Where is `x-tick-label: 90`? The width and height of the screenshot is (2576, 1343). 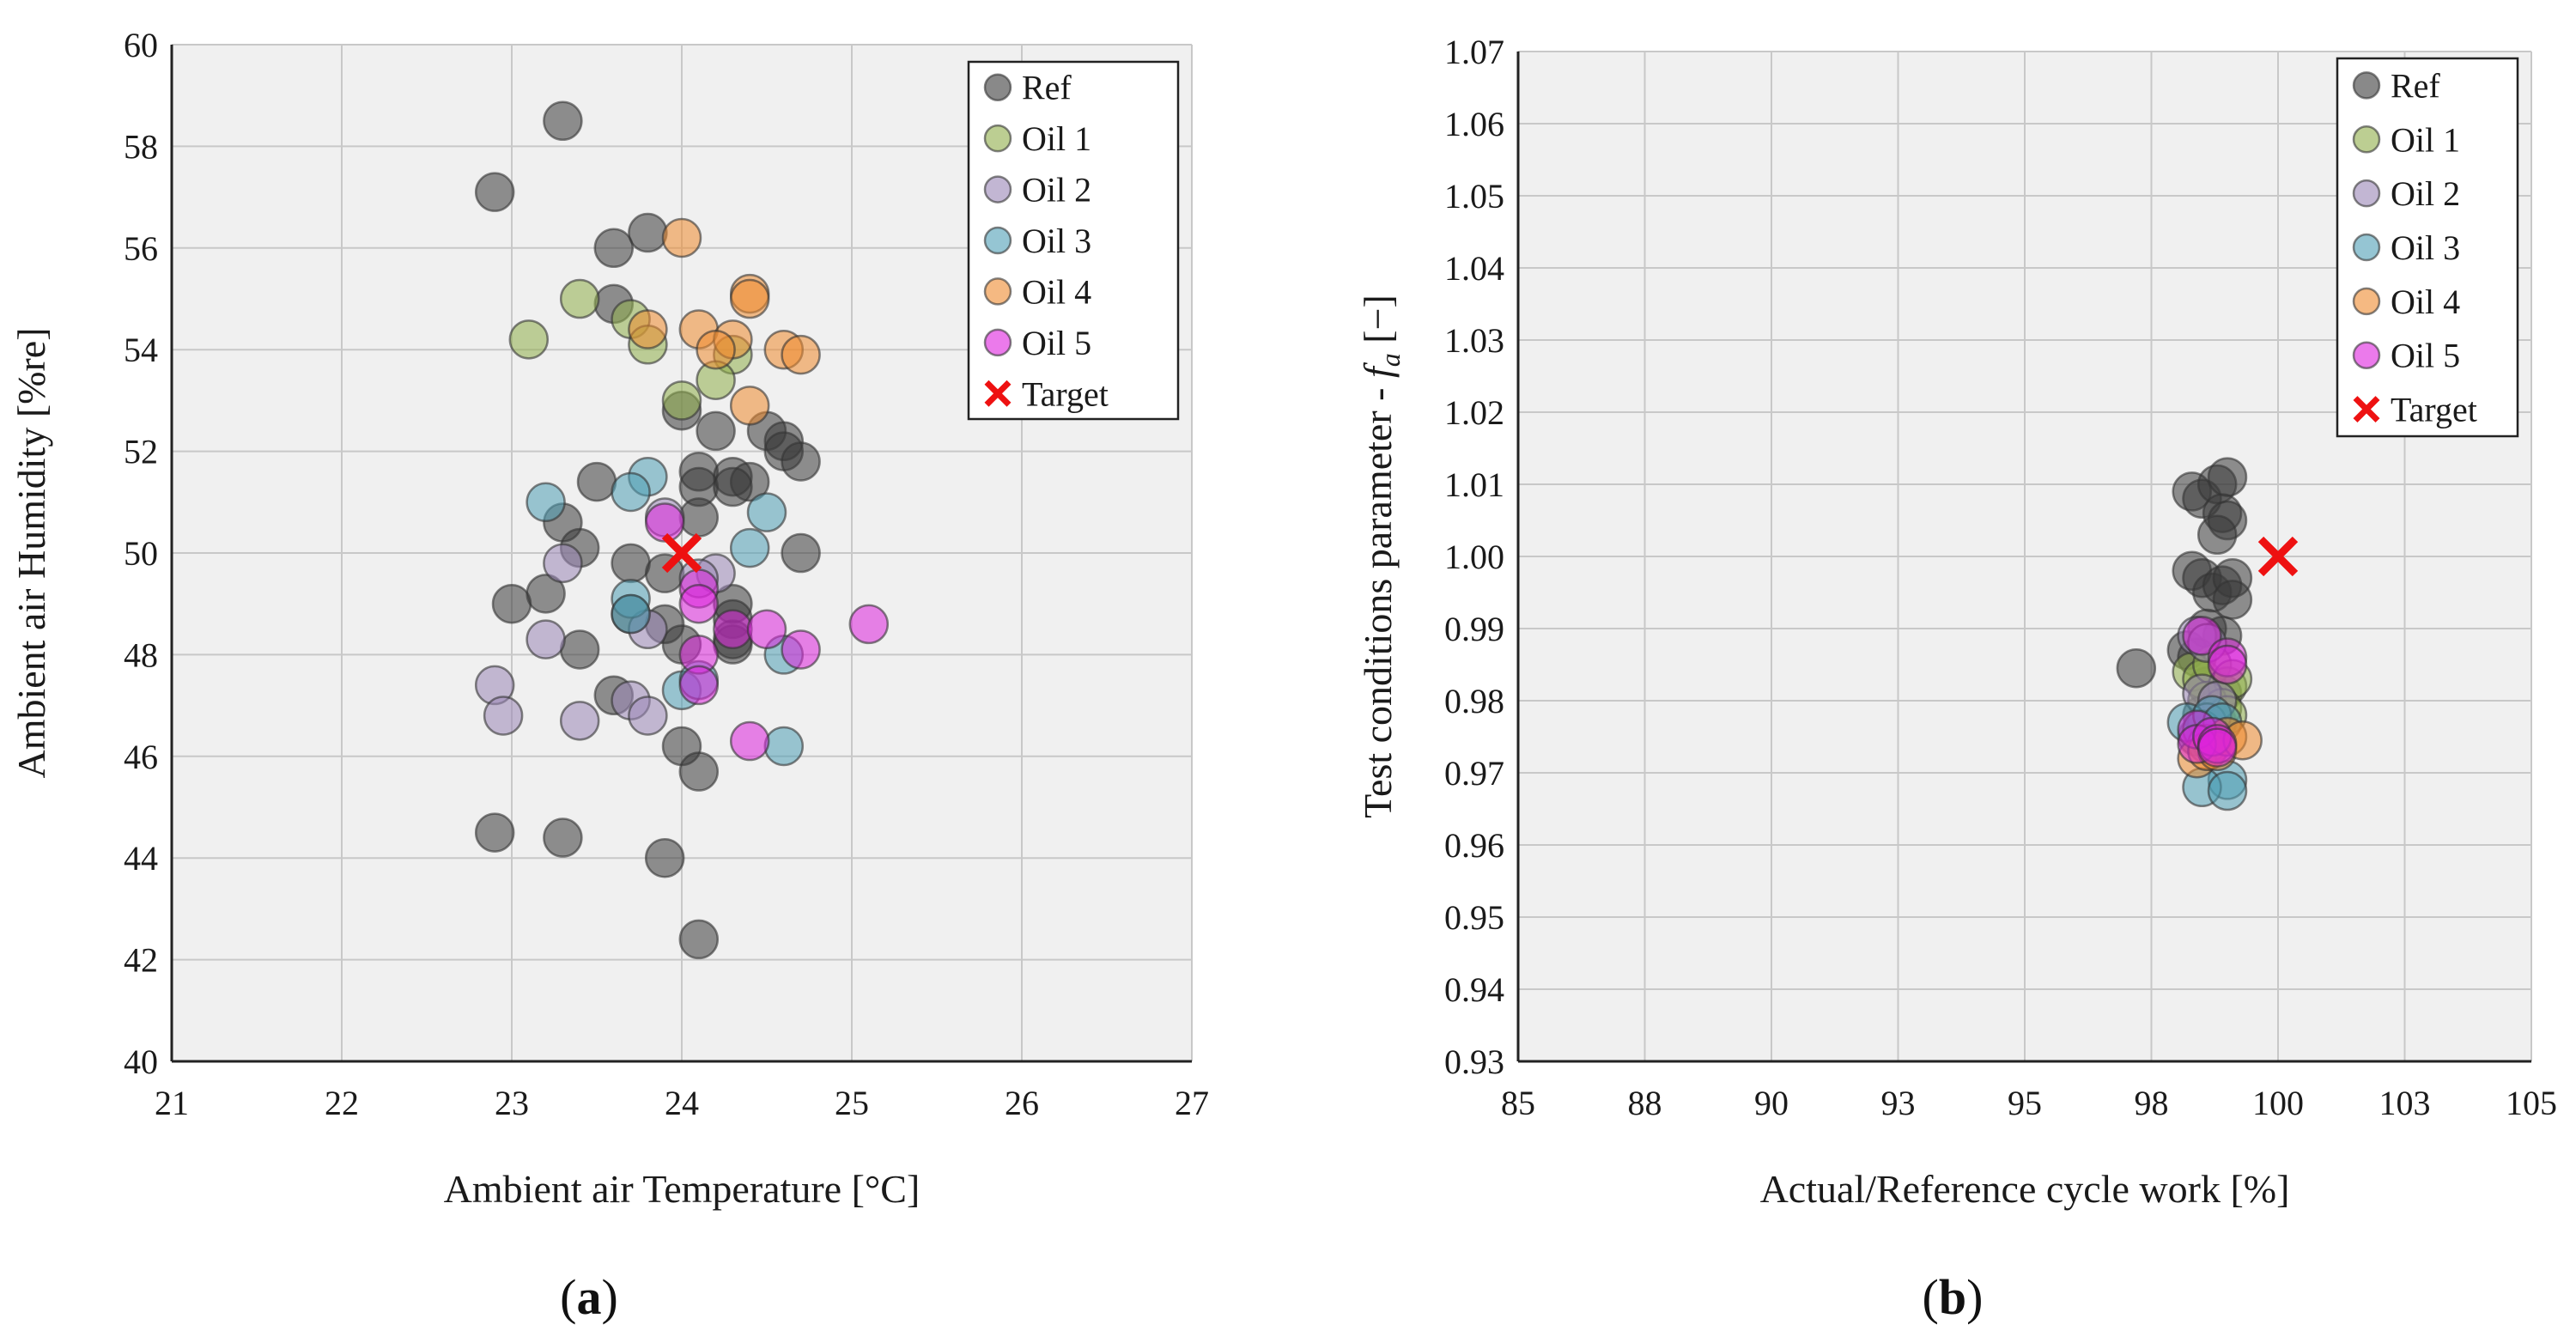
x-tick-label: 90 is located at coordinates (1771, 1103).